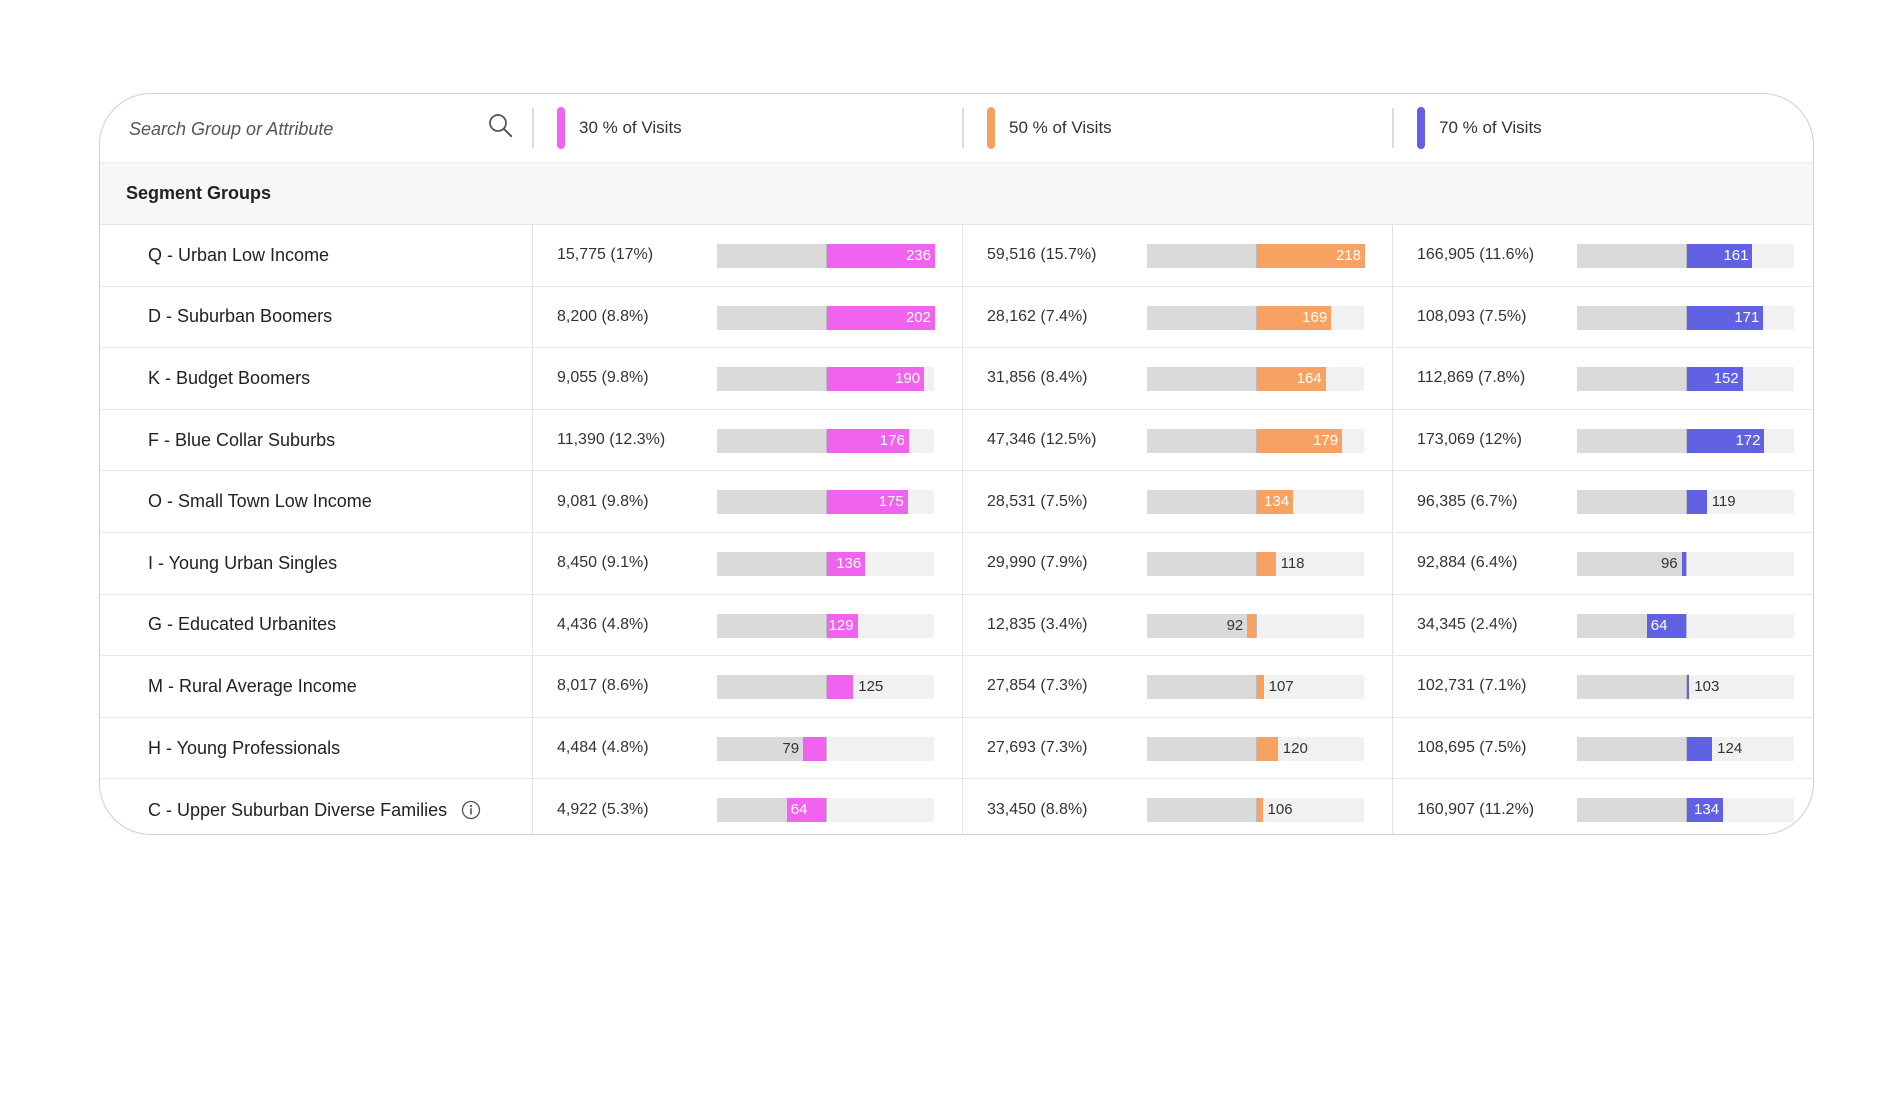 This screenshot has height=1116, width=1903. Describe the element at coordinates (825, 625) in the screenshot. I see `index-bar: 129` at that location.